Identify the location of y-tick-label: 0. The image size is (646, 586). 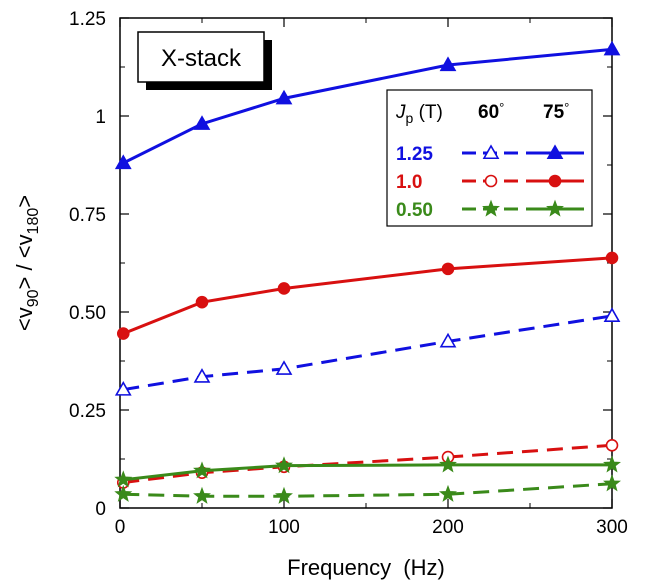
(100, 509).